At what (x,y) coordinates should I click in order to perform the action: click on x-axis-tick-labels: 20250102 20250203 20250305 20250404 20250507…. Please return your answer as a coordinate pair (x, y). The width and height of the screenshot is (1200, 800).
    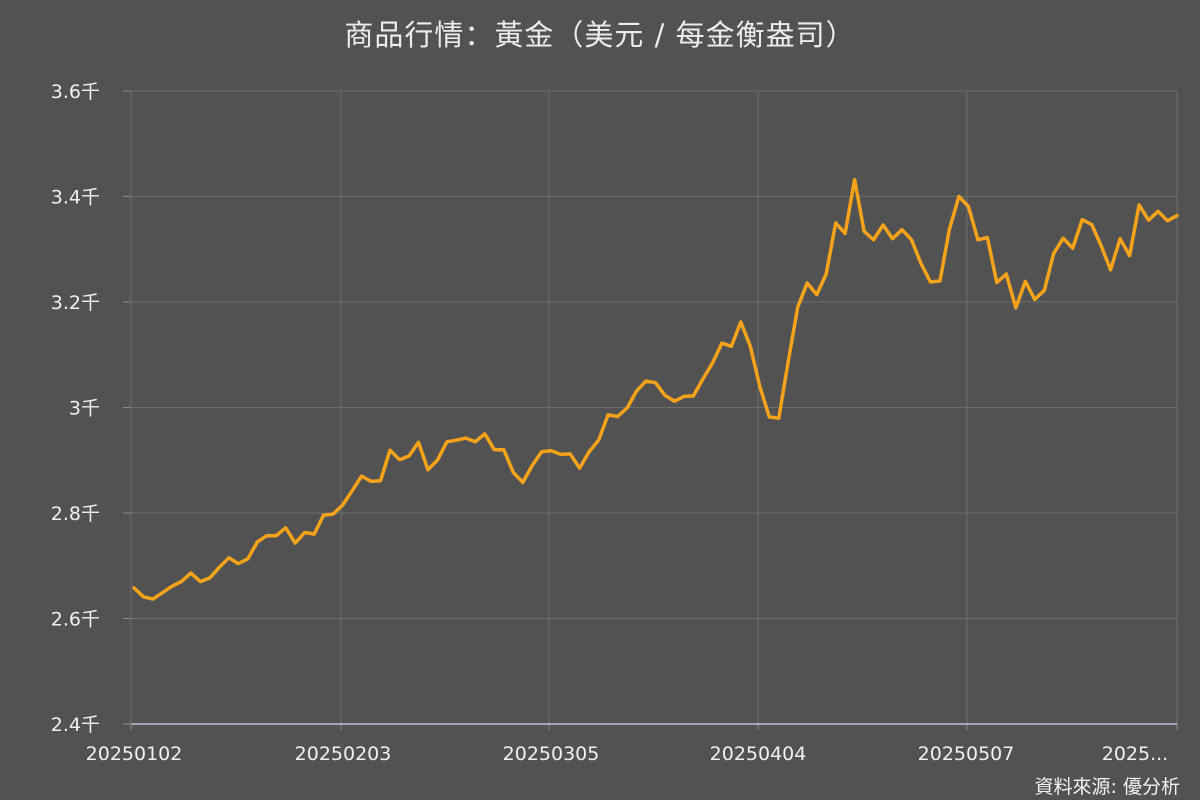
    Looking at the image, I should click on (627, 754).